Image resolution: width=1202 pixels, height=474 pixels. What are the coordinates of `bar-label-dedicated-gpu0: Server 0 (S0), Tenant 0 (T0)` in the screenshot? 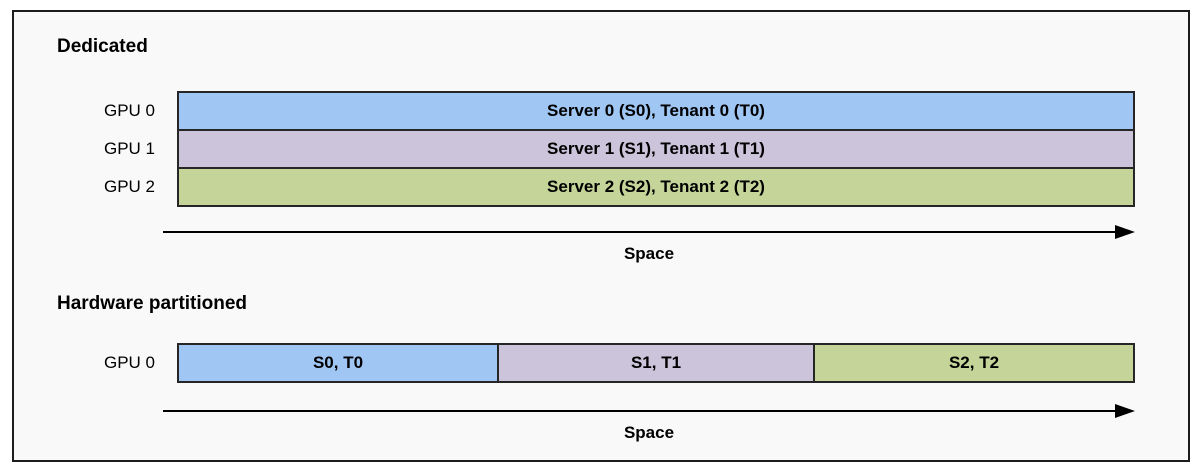 It's located at (656, 110).